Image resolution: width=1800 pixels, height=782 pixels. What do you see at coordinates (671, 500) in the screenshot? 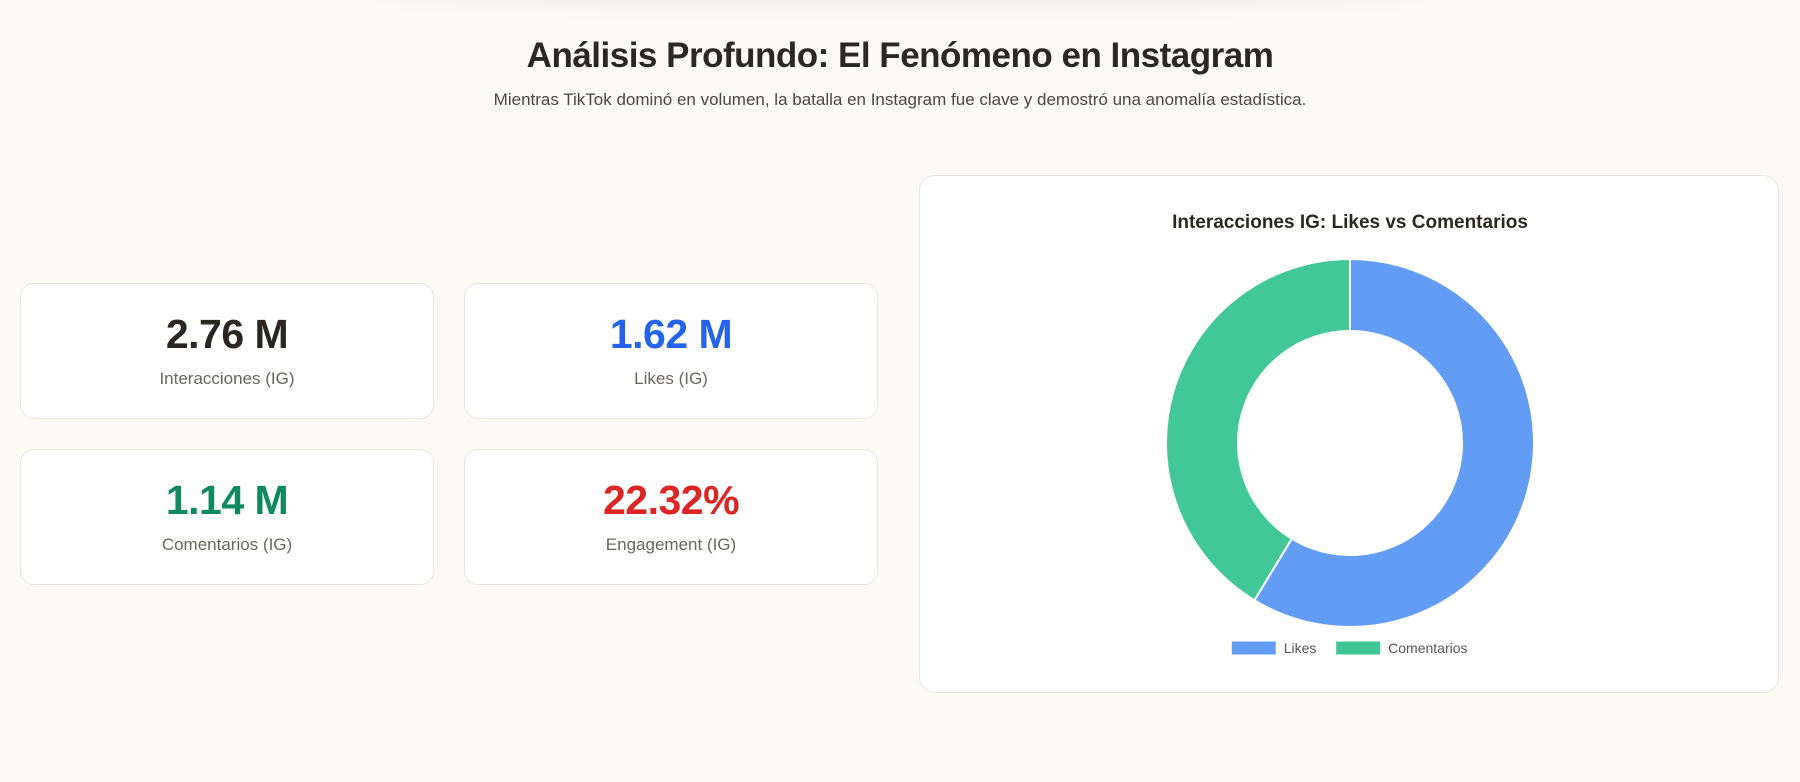
I see `stat-value: 22.32%` at bounding box center [671, 500].